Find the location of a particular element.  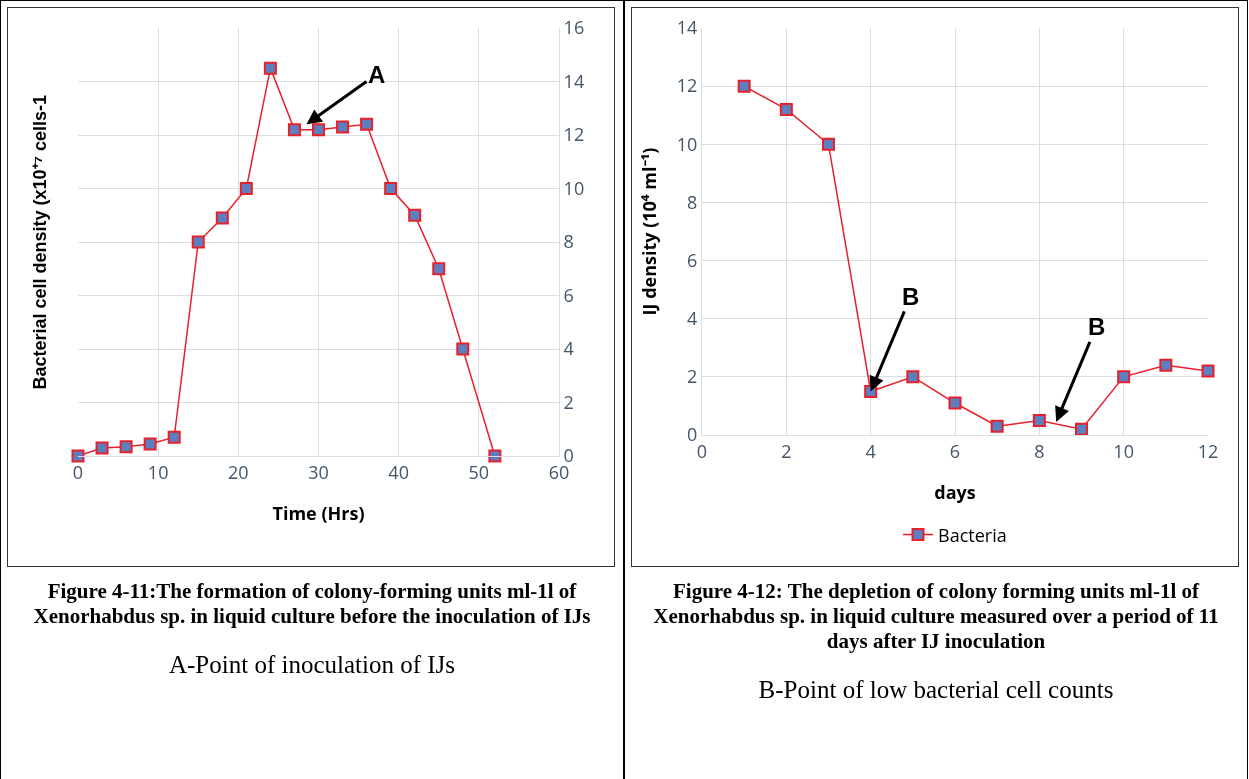

x-tick-label: 0 is located at coordinates (78, 471).